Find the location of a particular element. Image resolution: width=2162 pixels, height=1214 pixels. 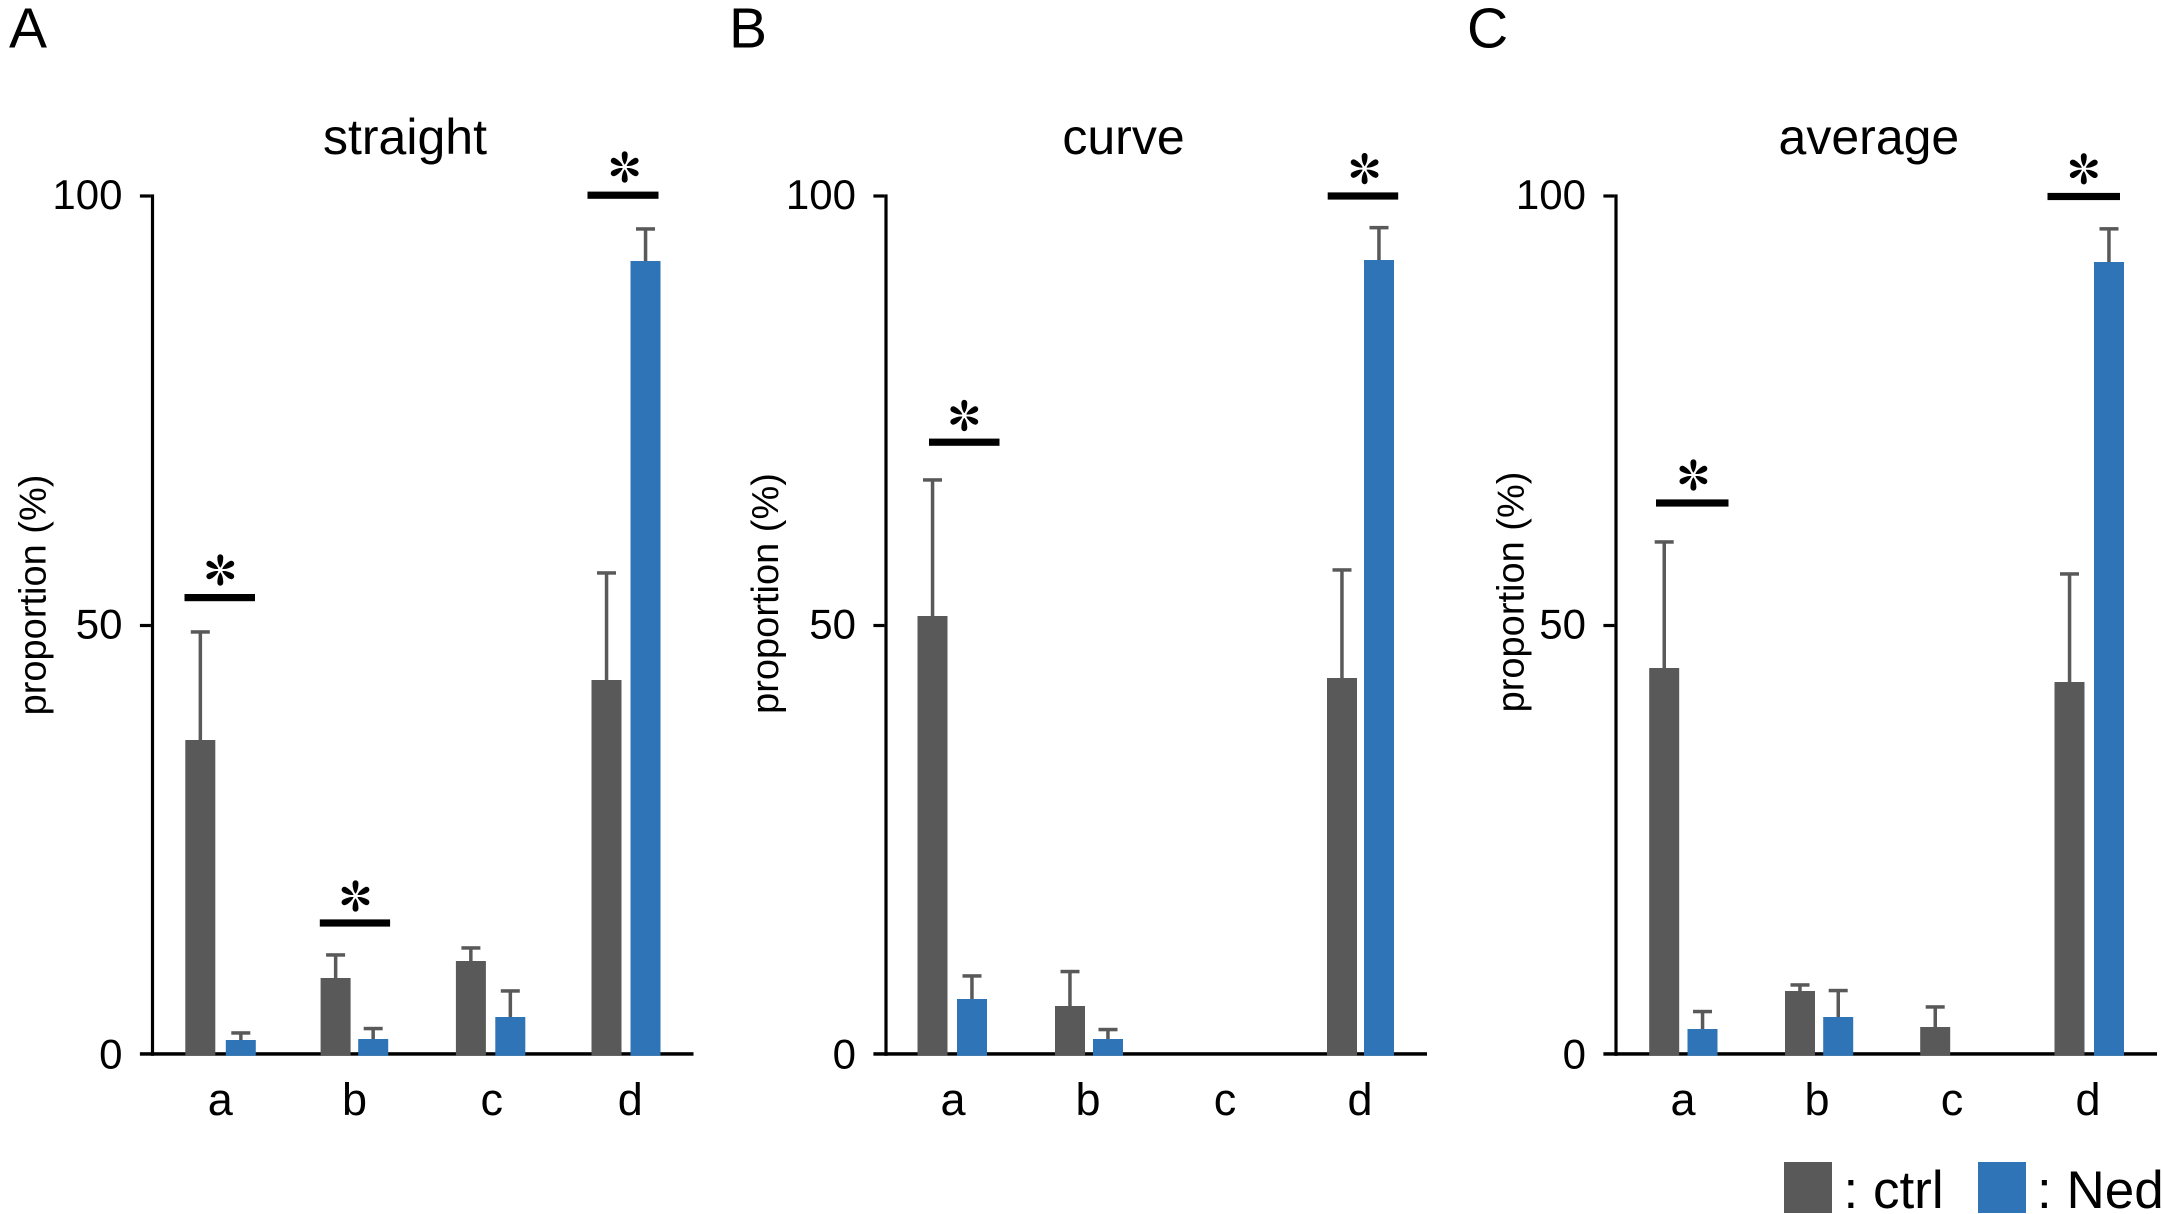

svg-text: average is located at coordinates (1869, 137).